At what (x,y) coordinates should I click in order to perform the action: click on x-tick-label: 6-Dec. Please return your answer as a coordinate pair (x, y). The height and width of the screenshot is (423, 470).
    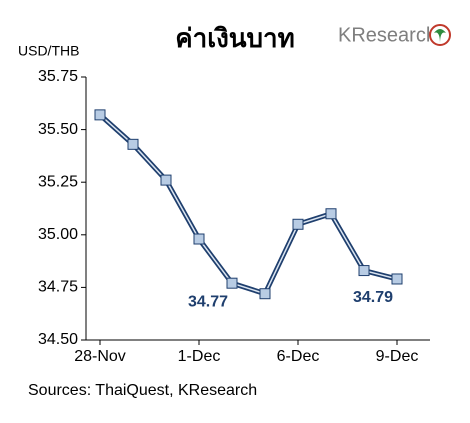
    Looking at the image, I should click on (298, 356).